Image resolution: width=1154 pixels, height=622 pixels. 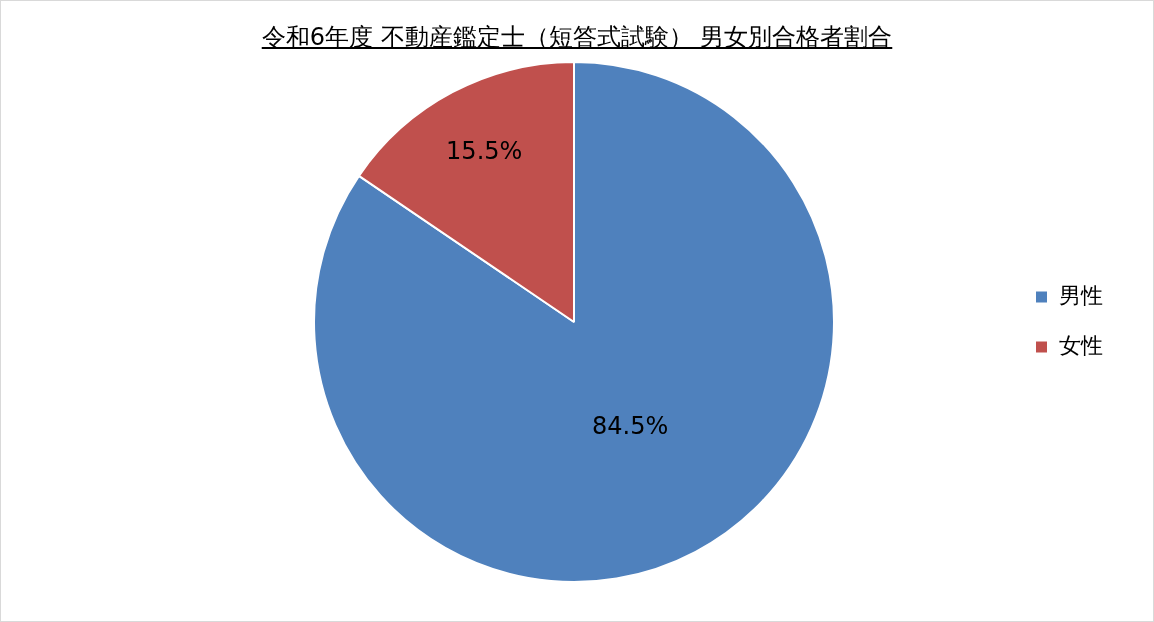 What do you see at coordinates (630, 426) in the screenshot?
I see `data-label: 84.5%` at bounding box center [630, 426].